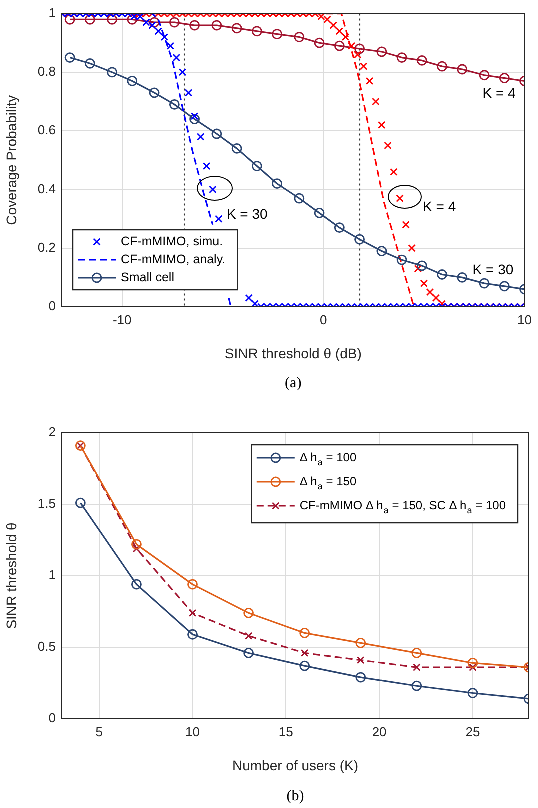  What do you see at coordinates (47, 504) in the screenshot?
I see `y-tick-label: 1.5` at bounding box center [47, 504].